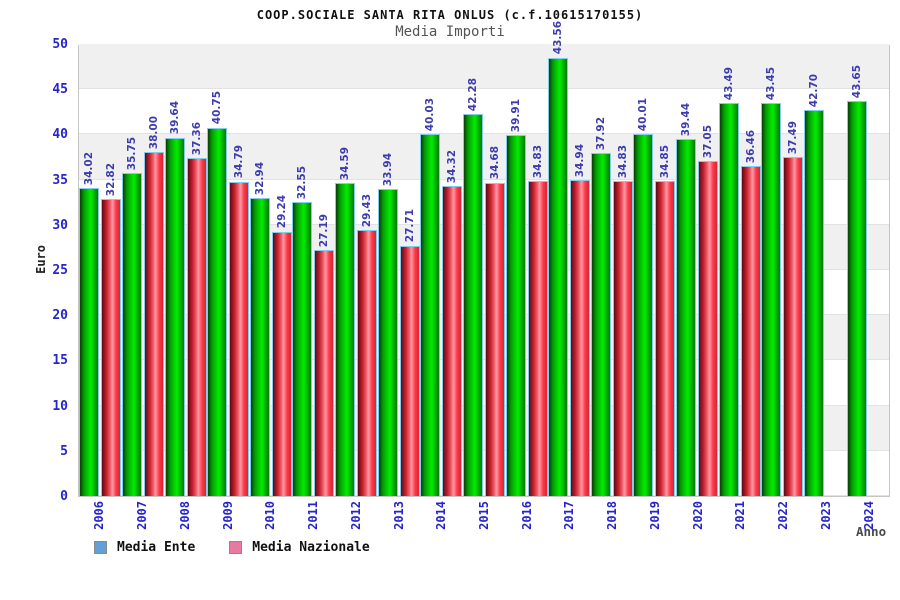  What do you see at coordinates (472, 94) in the screenshot?
I see `value-label: 42.28` at bounding box center [472, 94].